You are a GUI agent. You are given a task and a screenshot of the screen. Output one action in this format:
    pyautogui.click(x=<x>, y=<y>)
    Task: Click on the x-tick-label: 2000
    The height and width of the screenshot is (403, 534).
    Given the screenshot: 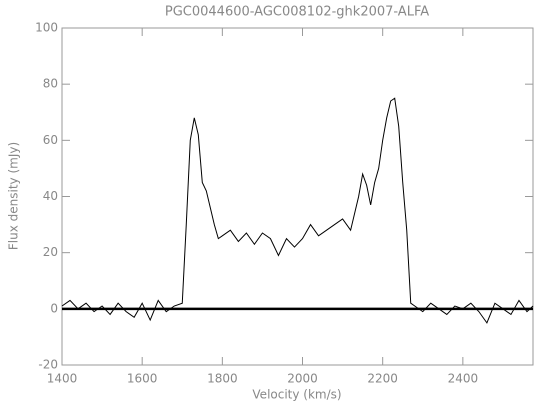 What is the action you would take?
    pyautogui.click(x=302, y=379)
    